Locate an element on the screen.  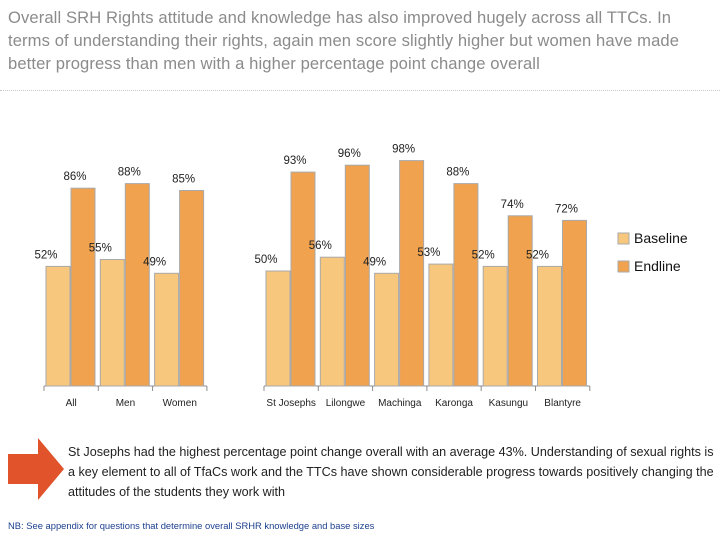
legend-swatch-baseline is located at coordinates (623, 238).